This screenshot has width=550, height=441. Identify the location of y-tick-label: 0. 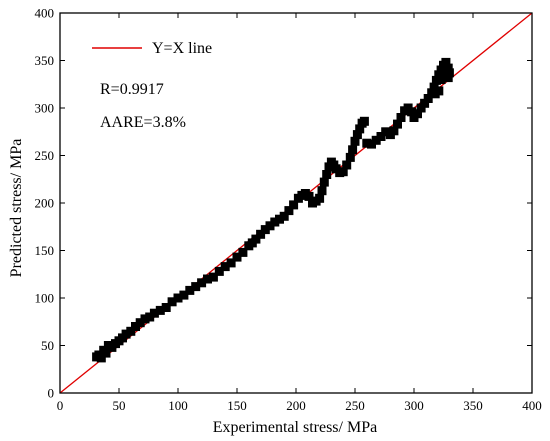
(51, 393).